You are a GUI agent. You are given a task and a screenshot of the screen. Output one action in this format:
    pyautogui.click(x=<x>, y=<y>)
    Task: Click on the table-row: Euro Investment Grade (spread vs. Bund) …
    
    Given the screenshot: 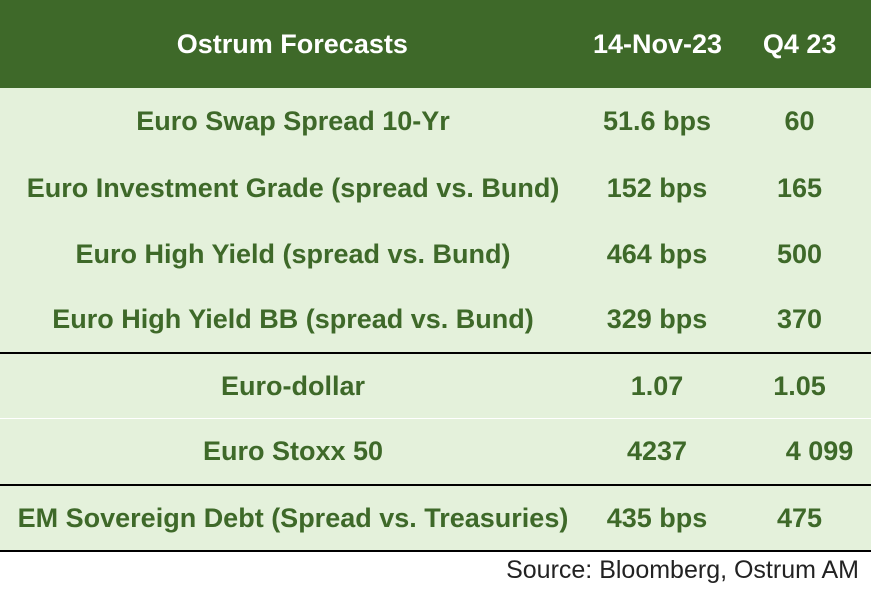 What is the action you would take?
    pyautogui.click(x=435, y=188)
    